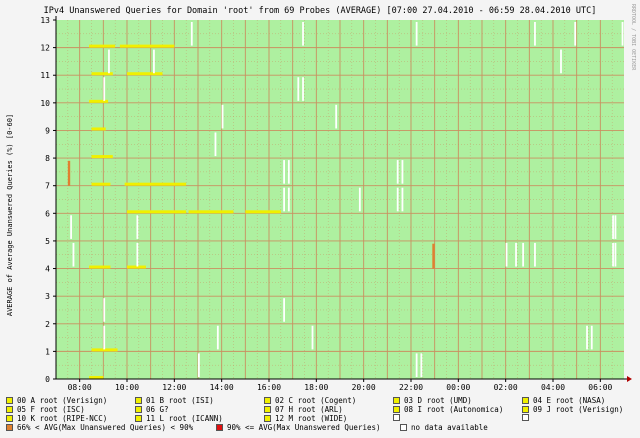 This screenshot has height=438, width=640. Describe the element at coordinates (311, 418) in the screenshot. I see `legend-label: 12 M root (WIDE)` at that location.